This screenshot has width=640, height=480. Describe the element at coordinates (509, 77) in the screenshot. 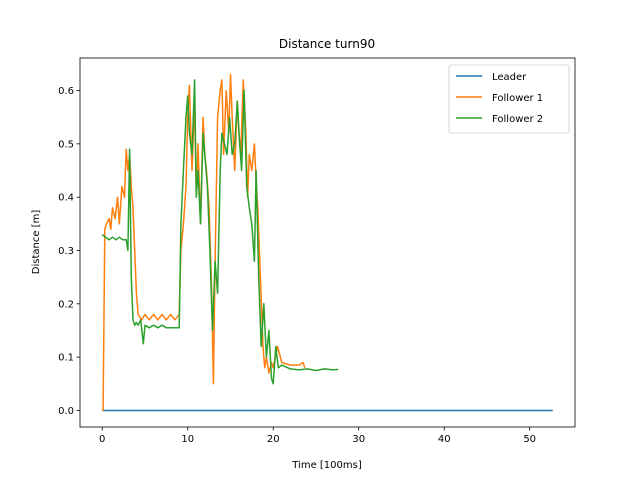

I see `legend-label: Leader` at that location.